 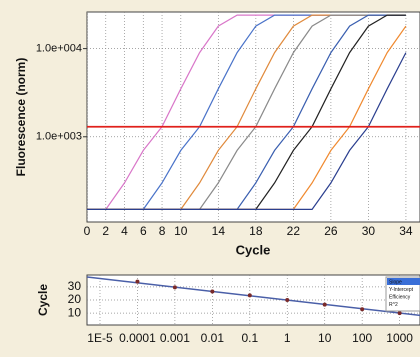 I want to click on x-tick-label: 34, so click(x=406, y=231).